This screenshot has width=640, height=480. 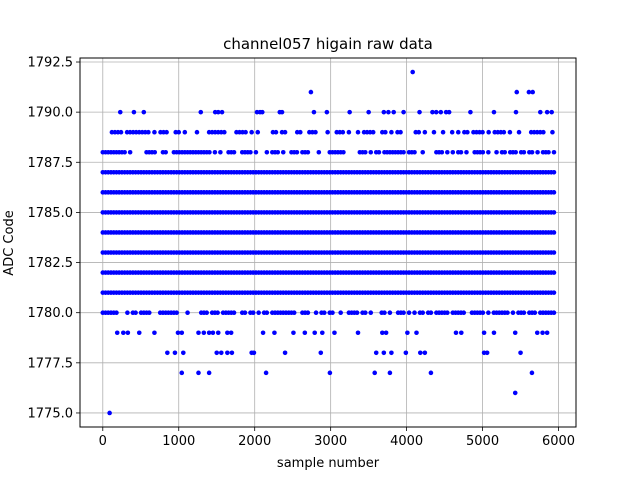 I want to click on x-tick-label: 3000, so click(x=330, y=441).